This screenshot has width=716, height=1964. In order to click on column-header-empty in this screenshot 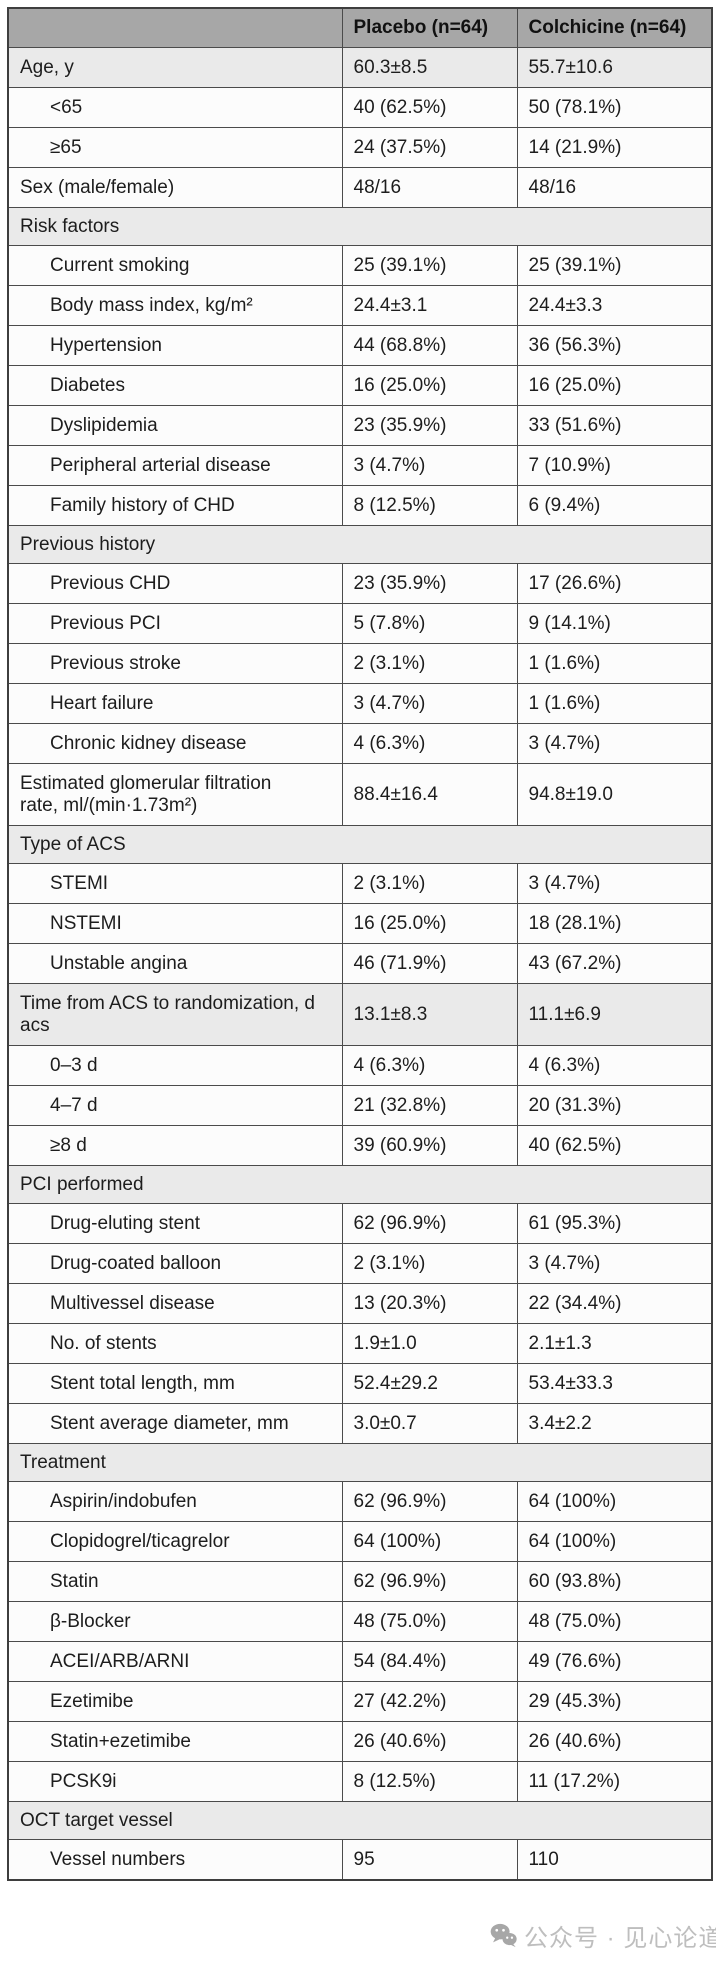, I will do `click(175, 27)`.